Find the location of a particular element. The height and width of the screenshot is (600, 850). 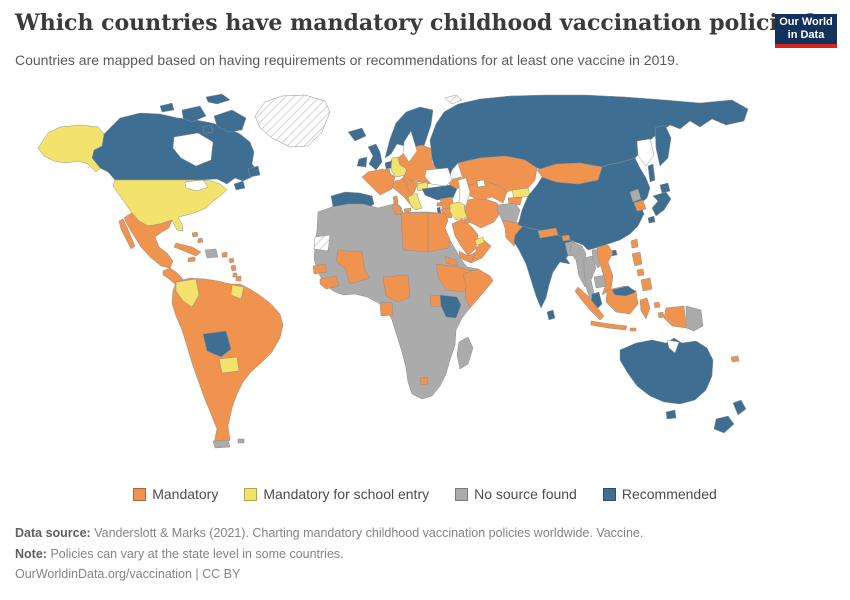

region-uganda is located at coordinates (435, 301).